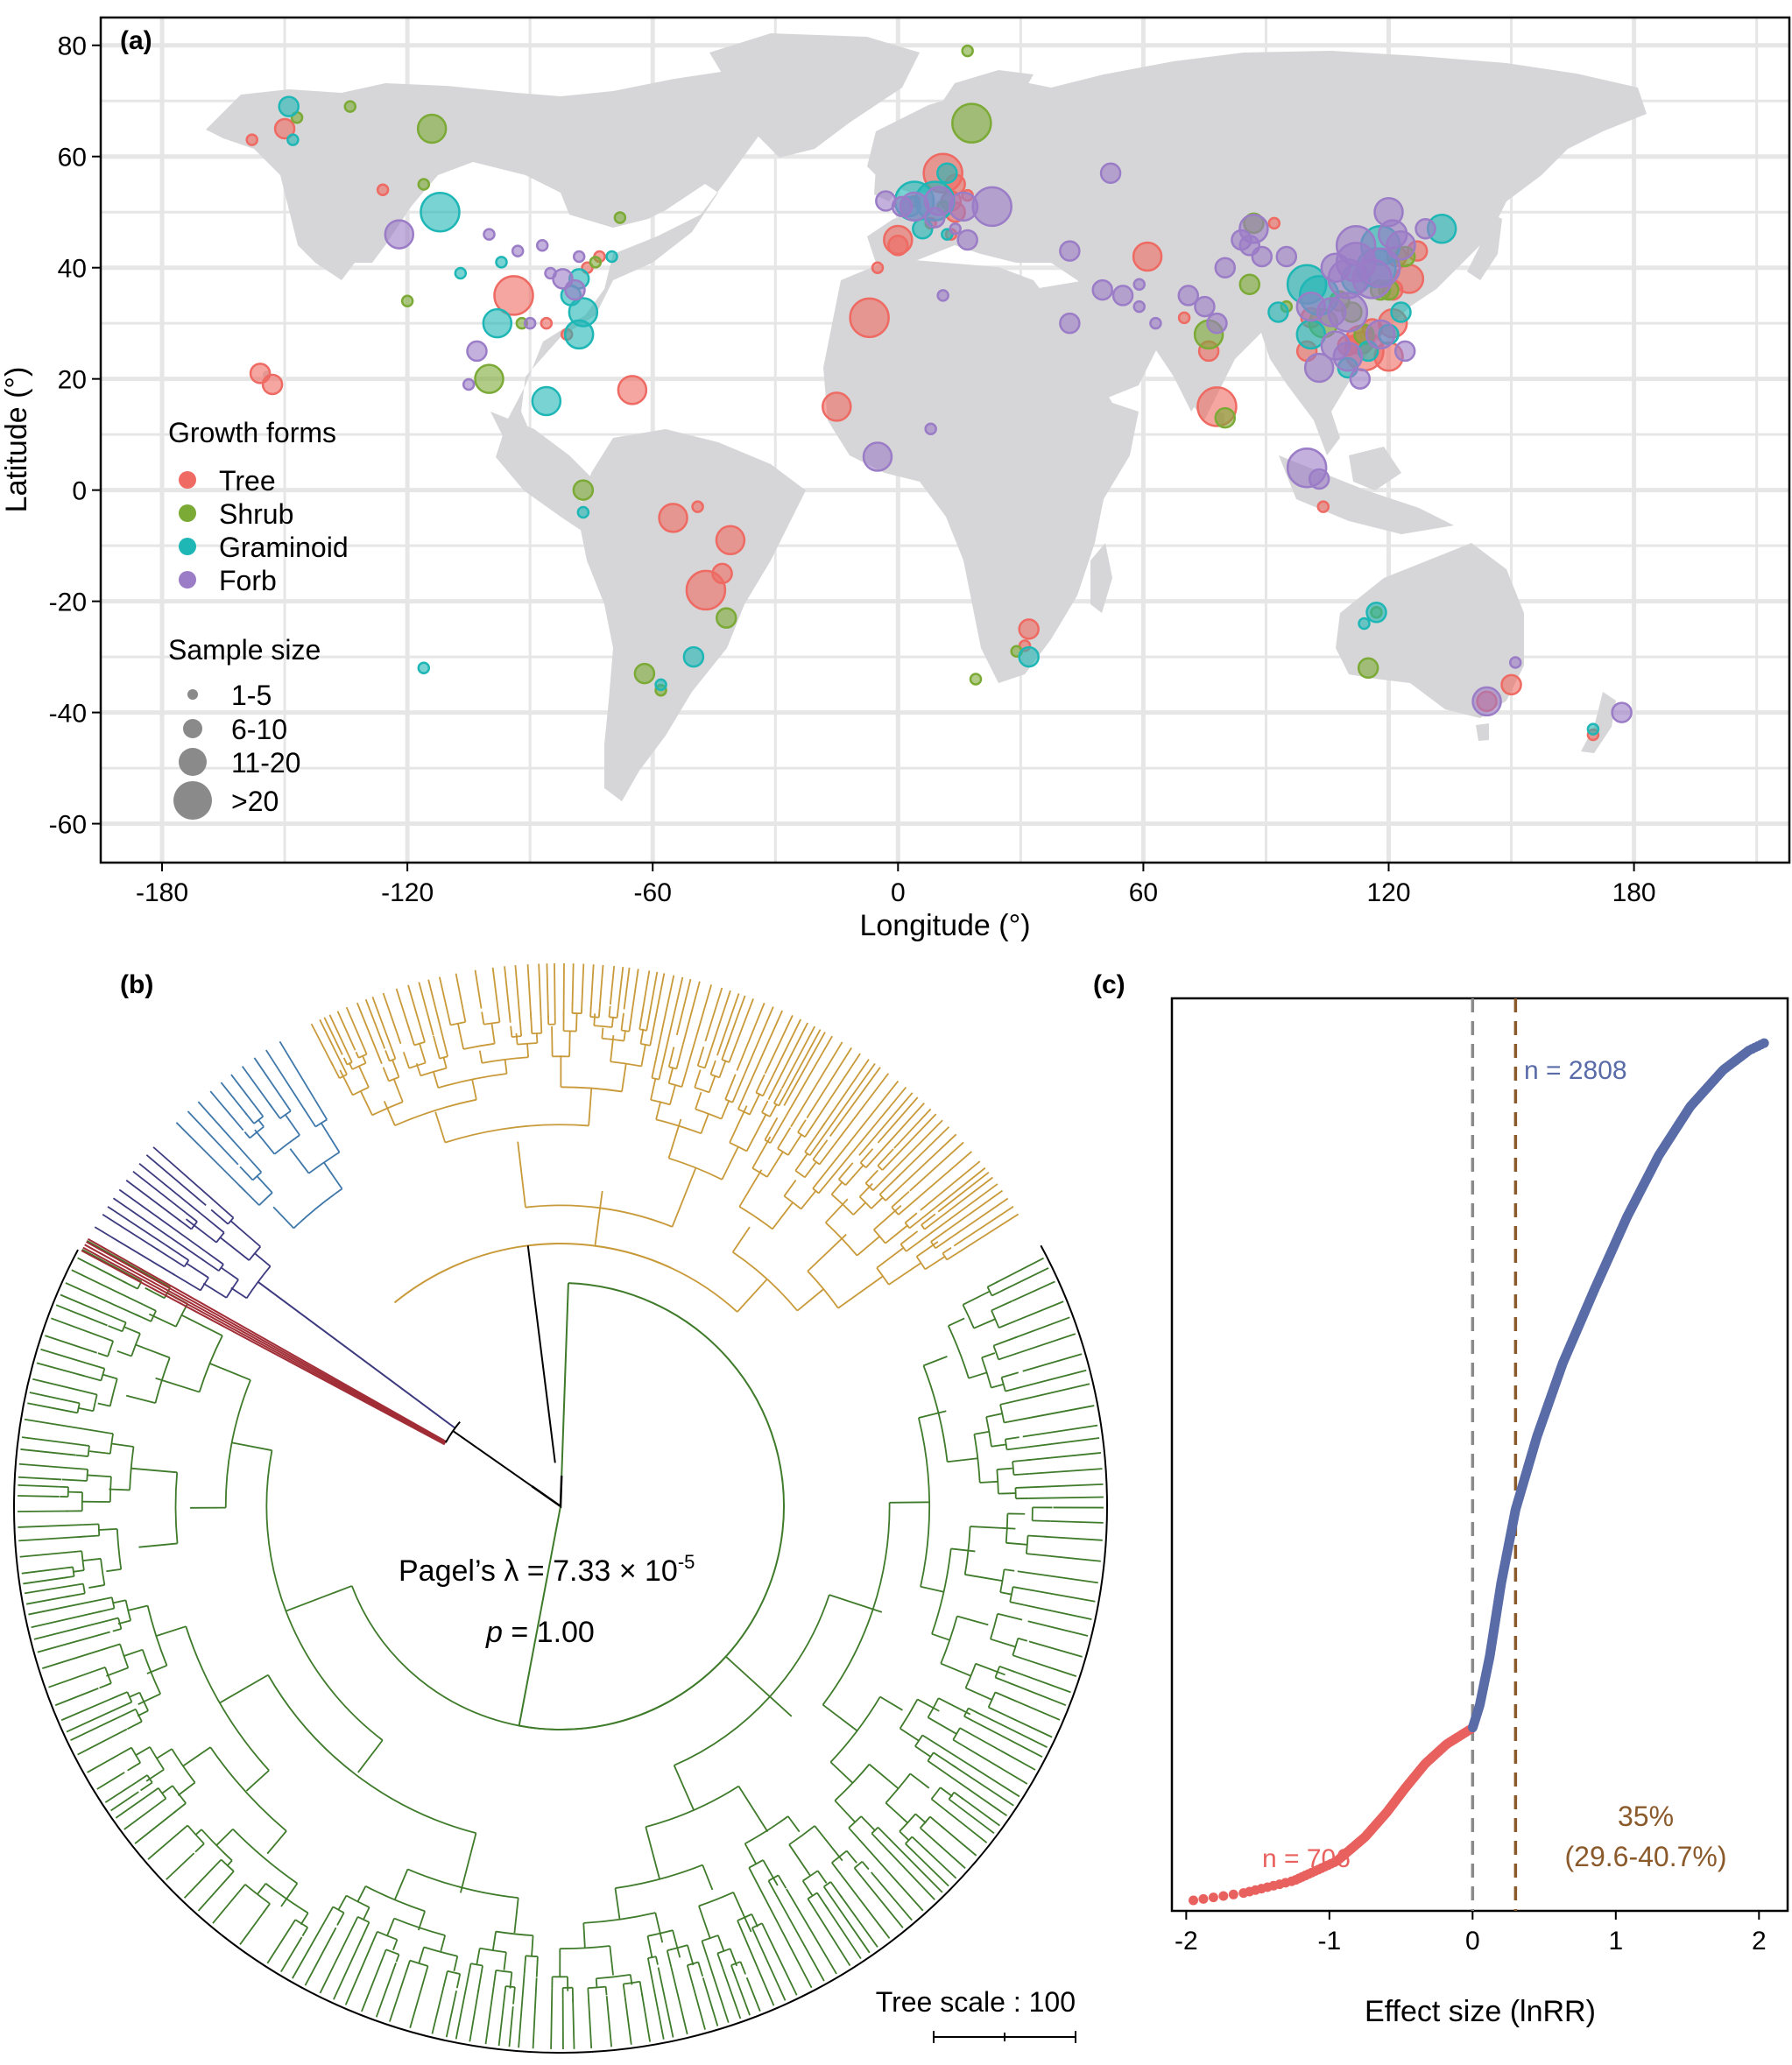  What do you see at coordinates (1101, 578) in the screenshot?
I see `land-madagascar` at bounding box center [1101, 578].